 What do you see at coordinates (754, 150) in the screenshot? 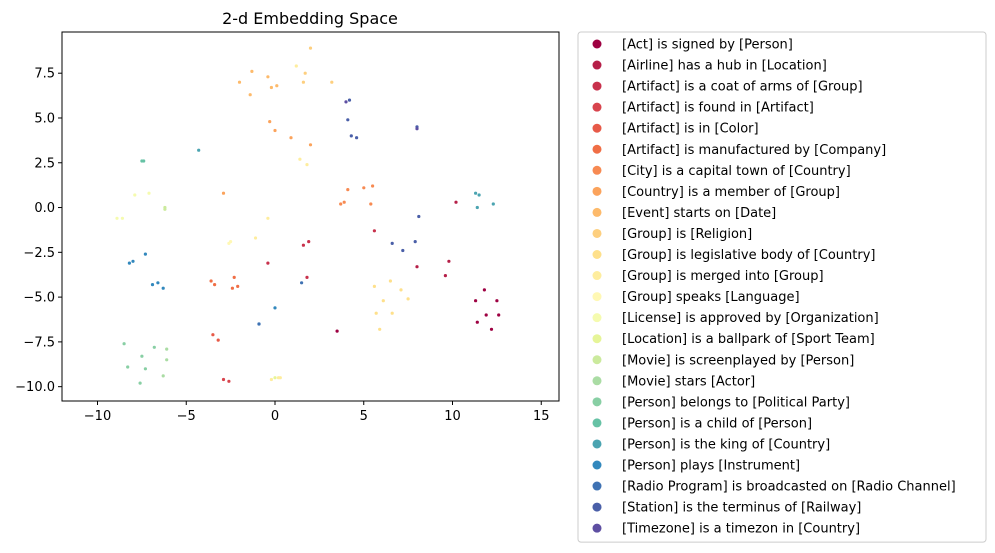
I see `legend-label: [Artifact] is manufactured by [Company]` at bounding box center [754, 150].